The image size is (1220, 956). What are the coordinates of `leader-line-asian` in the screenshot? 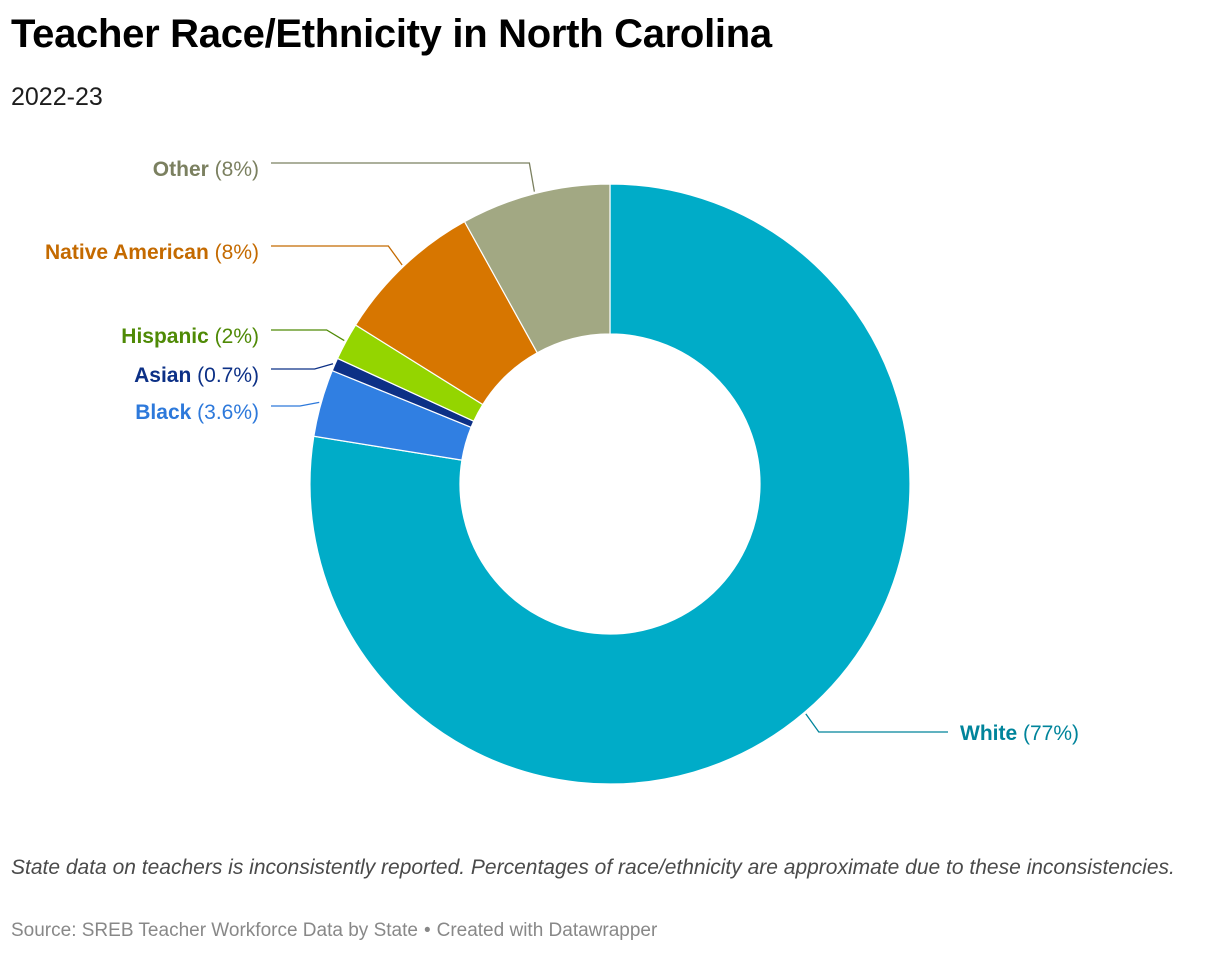 It's located at (302, 366).